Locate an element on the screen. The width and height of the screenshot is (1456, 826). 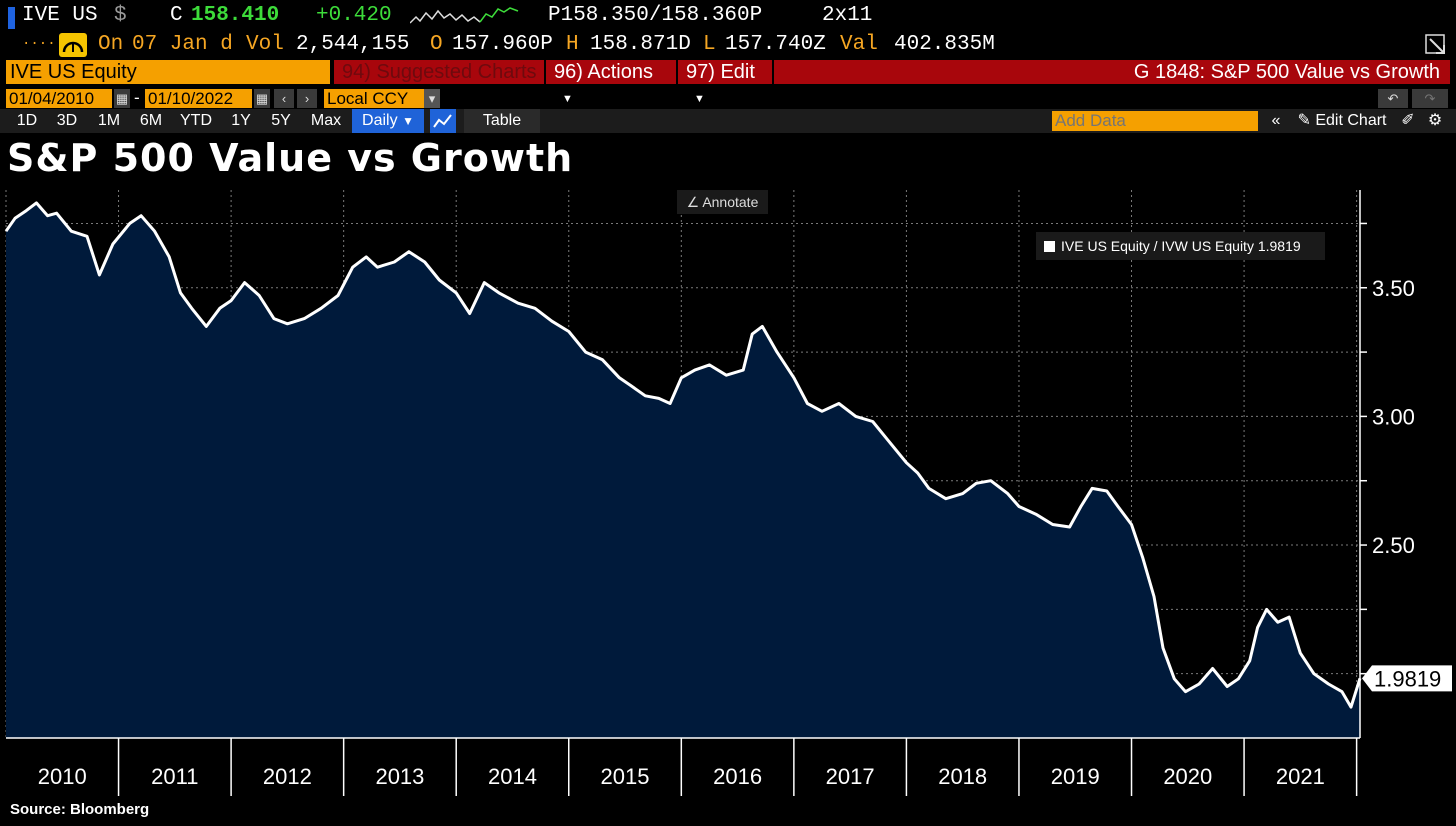
annotate-button: ∠ Annotate is located at coordinates (722, 202).